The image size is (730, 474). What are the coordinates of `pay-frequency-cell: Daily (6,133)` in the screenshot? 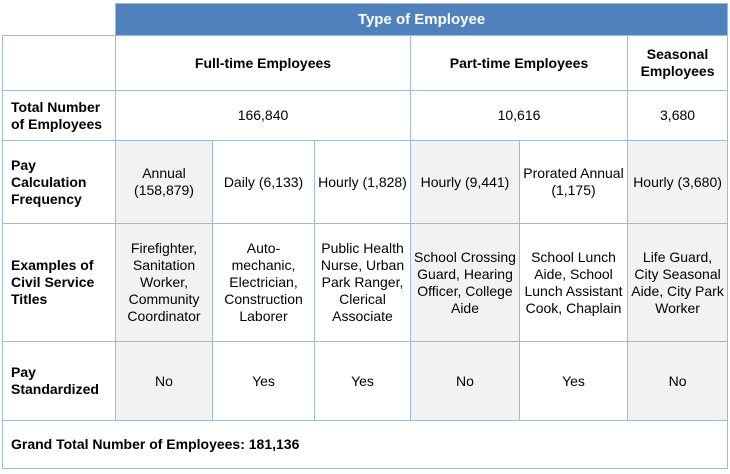 It's located at (263, 182).